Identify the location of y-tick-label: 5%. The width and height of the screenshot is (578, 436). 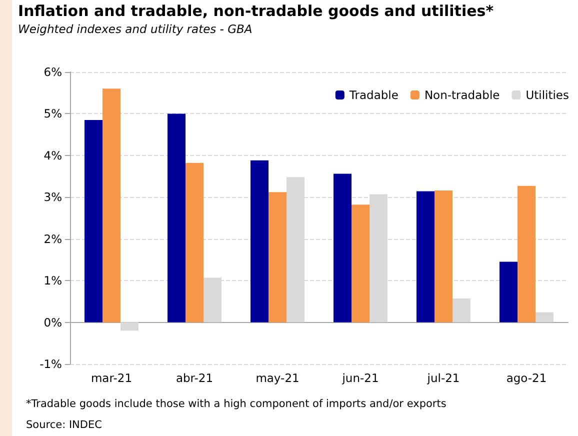
(53, 113).